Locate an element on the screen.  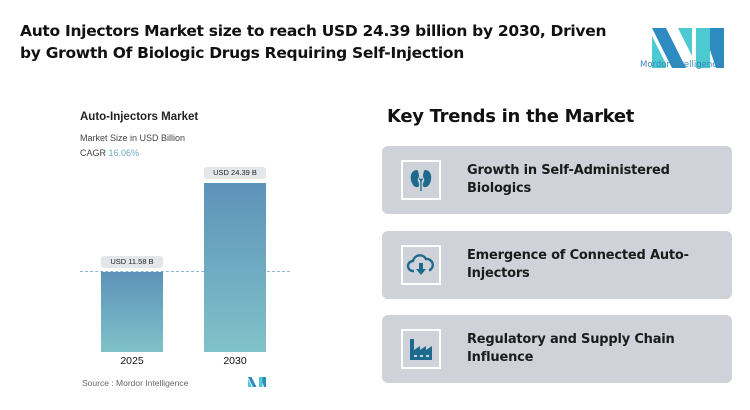
trend-label: Regulatory and Supply Chain Influence is located at coordinates (571, 348).